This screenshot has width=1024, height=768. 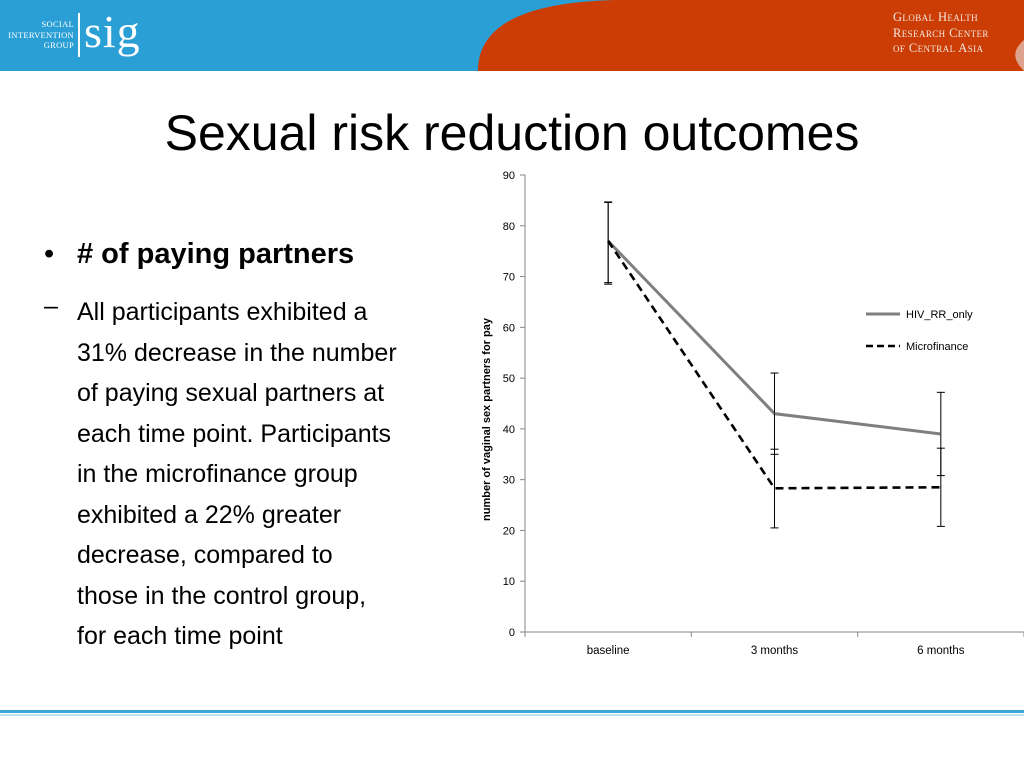 What do you see at coordinates (512, 711) in the screenshot?
I see `footer-rule` at bounding box center [512, 711].